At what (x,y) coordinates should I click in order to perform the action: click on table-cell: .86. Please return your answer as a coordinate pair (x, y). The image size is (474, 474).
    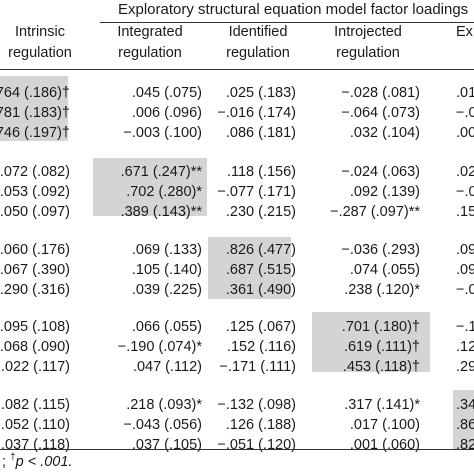
    Looking at the image, I should click on (465, 425).